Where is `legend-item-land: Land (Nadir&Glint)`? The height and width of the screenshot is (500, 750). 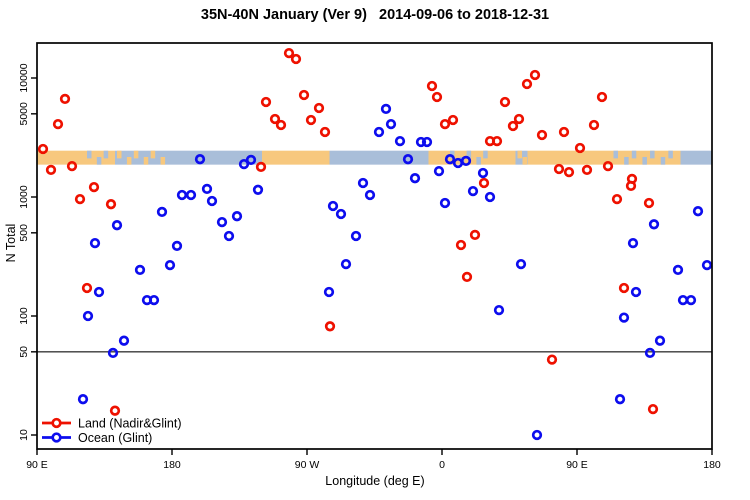
legend-item-land: Land (Nadir&Glint) is located at coordinates (112, 424).